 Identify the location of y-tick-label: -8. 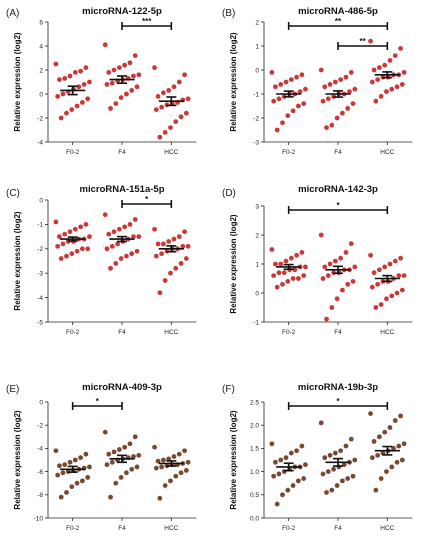
(40, 495).